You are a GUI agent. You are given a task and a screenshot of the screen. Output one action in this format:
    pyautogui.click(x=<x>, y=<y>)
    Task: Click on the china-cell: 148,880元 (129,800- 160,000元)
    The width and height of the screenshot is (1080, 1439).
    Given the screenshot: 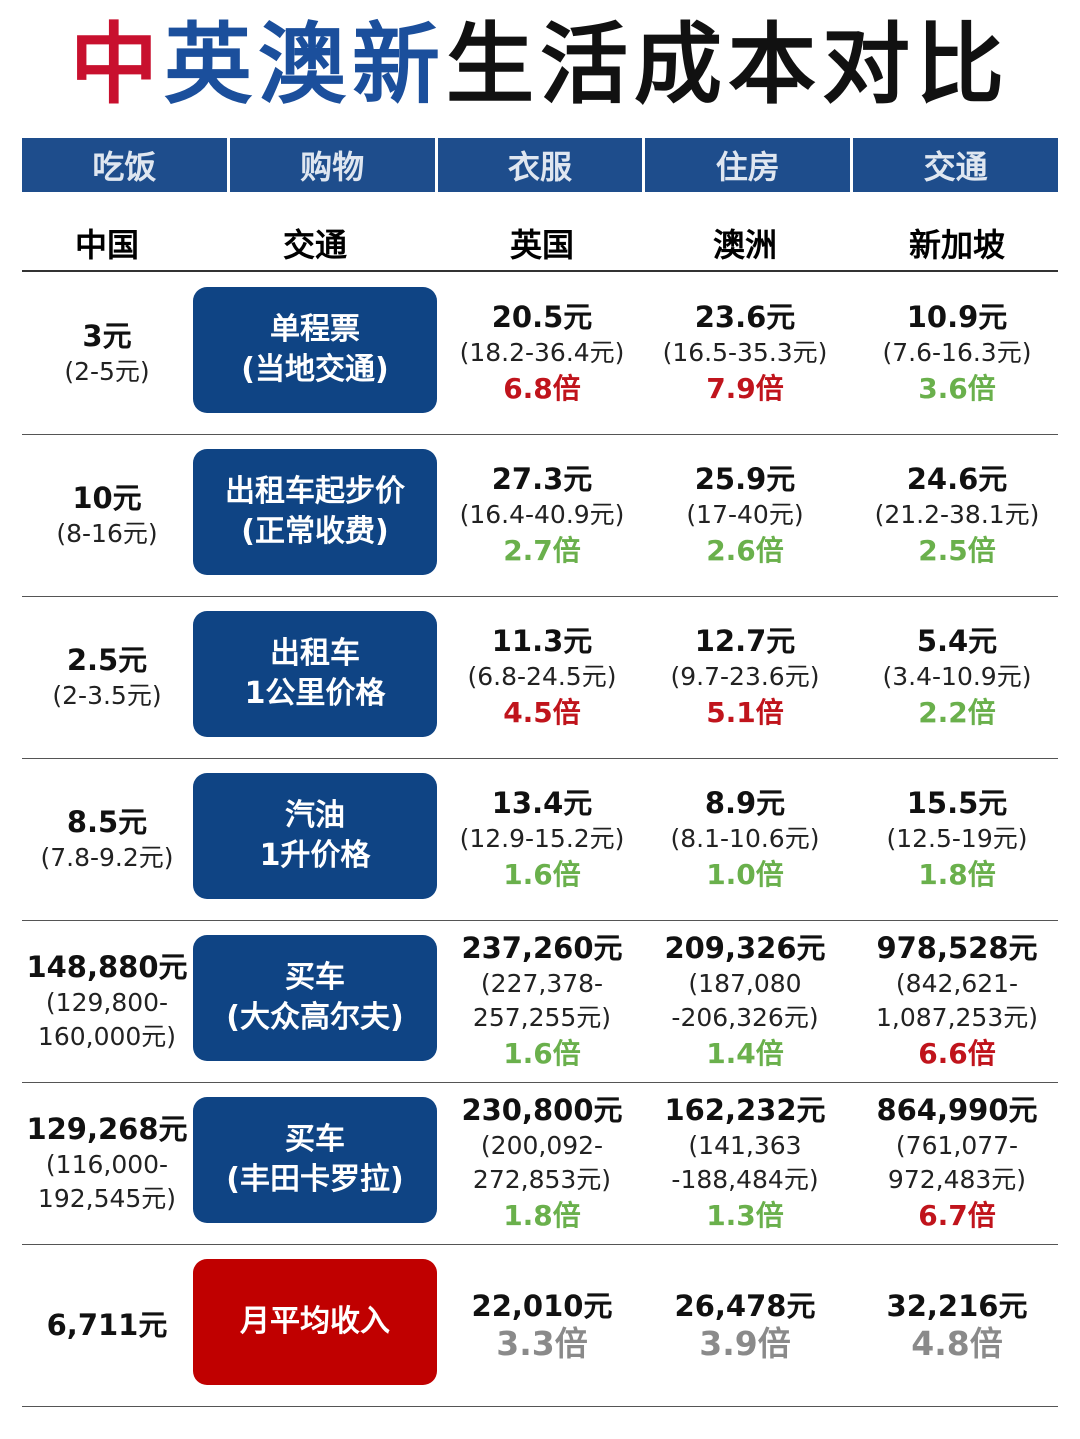 What is the action you would take?
    pyautogui.click(x=111, y=1001)
    